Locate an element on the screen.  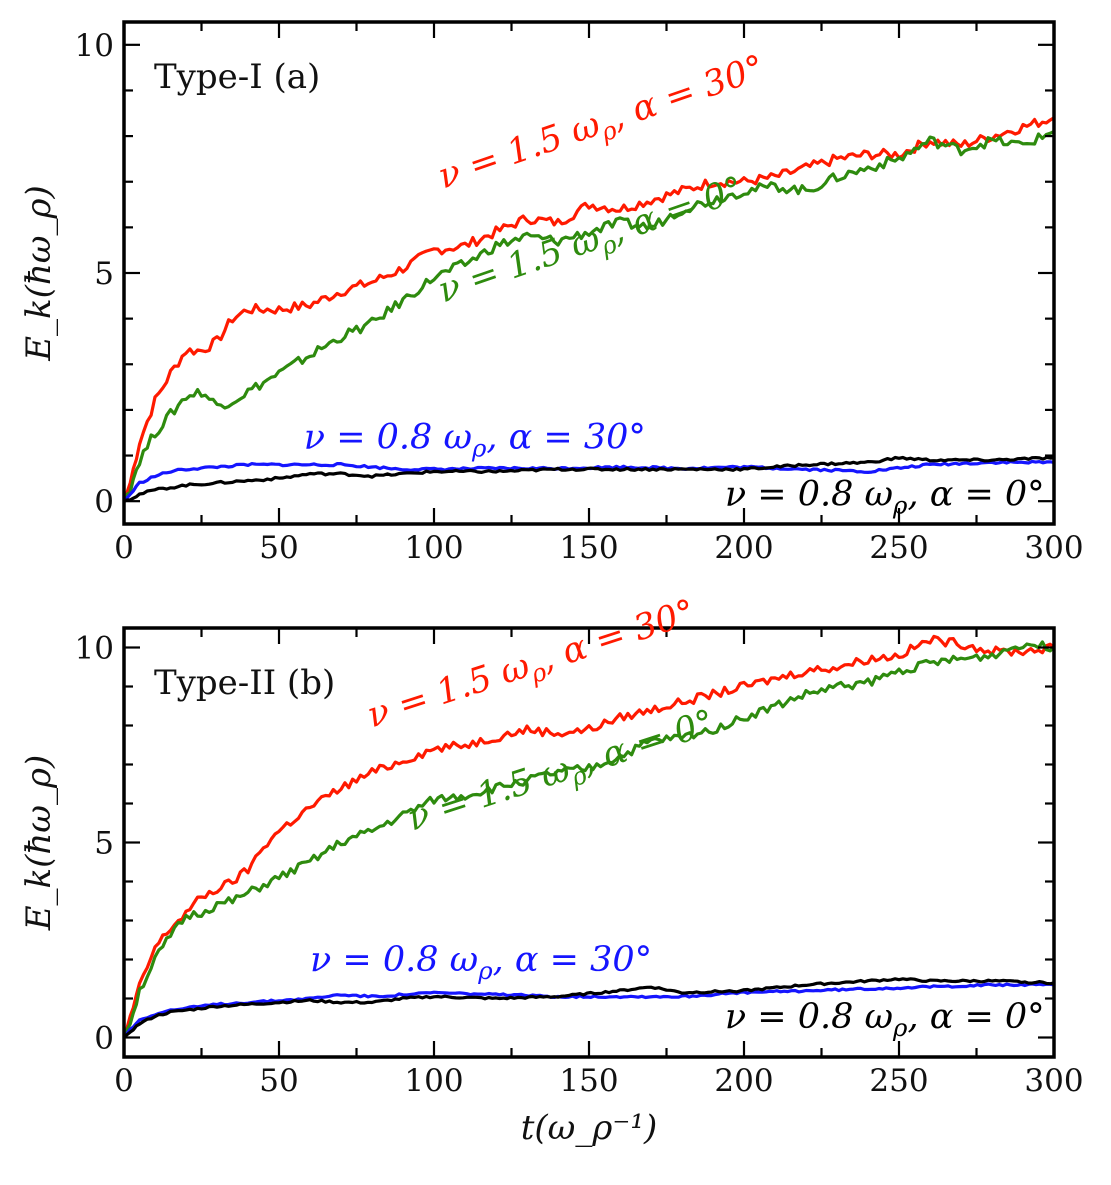
series-annotation-red: ν = 1.5 ωρ, α = 30° is located at coordinates (531, 666).